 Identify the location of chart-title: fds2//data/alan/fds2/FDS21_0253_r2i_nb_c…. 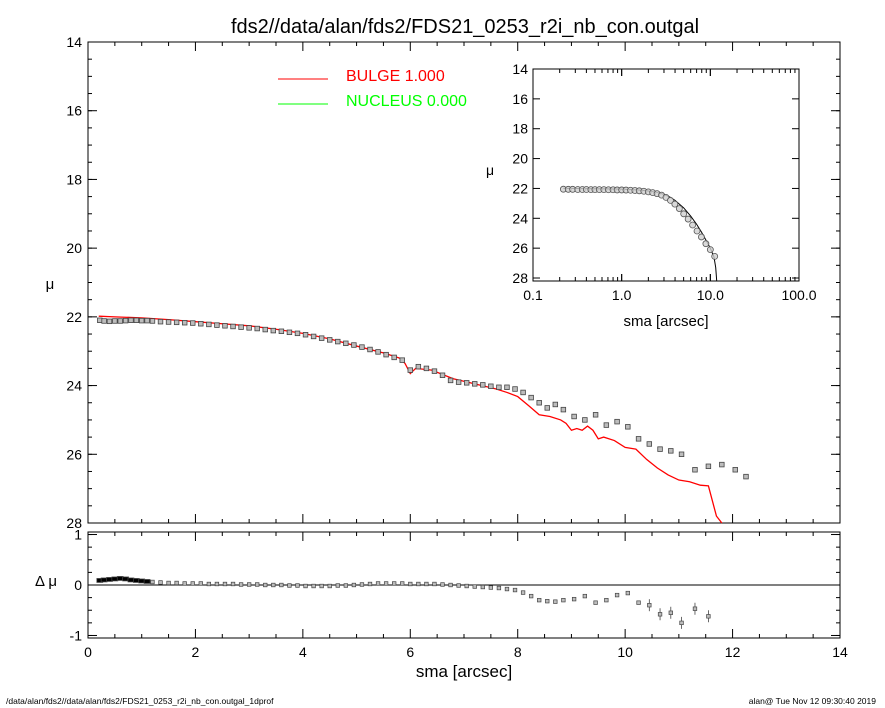
(465, 27).